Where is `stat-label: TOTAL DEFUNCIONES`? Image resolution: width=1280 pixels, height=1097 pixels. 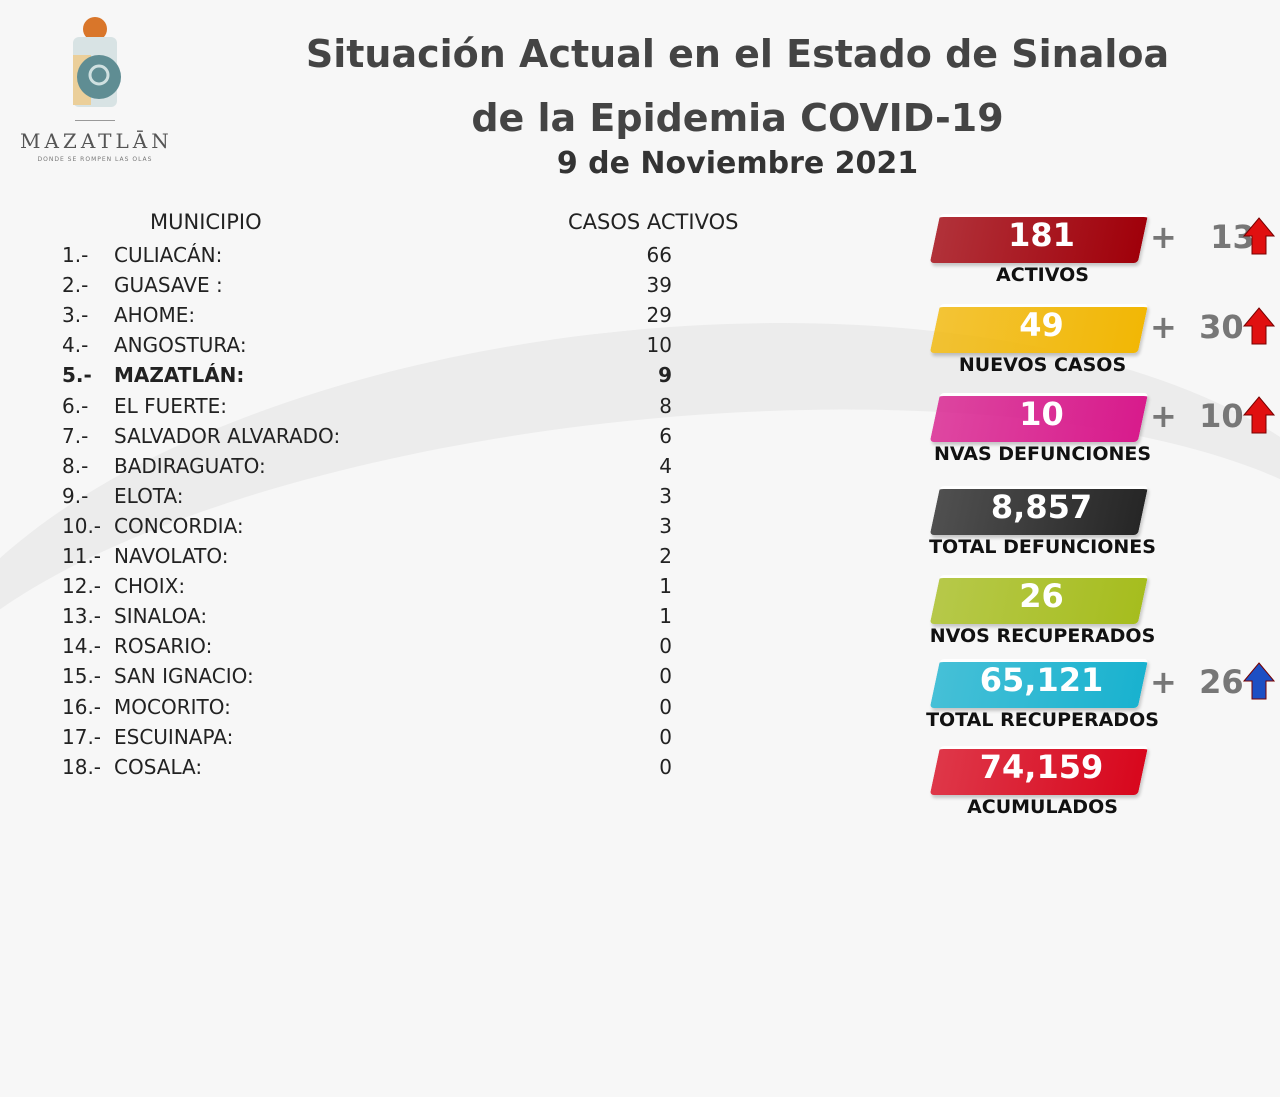
stat-label: TOTAL DEFUNCIONES is located at coordinates (1042, 547).